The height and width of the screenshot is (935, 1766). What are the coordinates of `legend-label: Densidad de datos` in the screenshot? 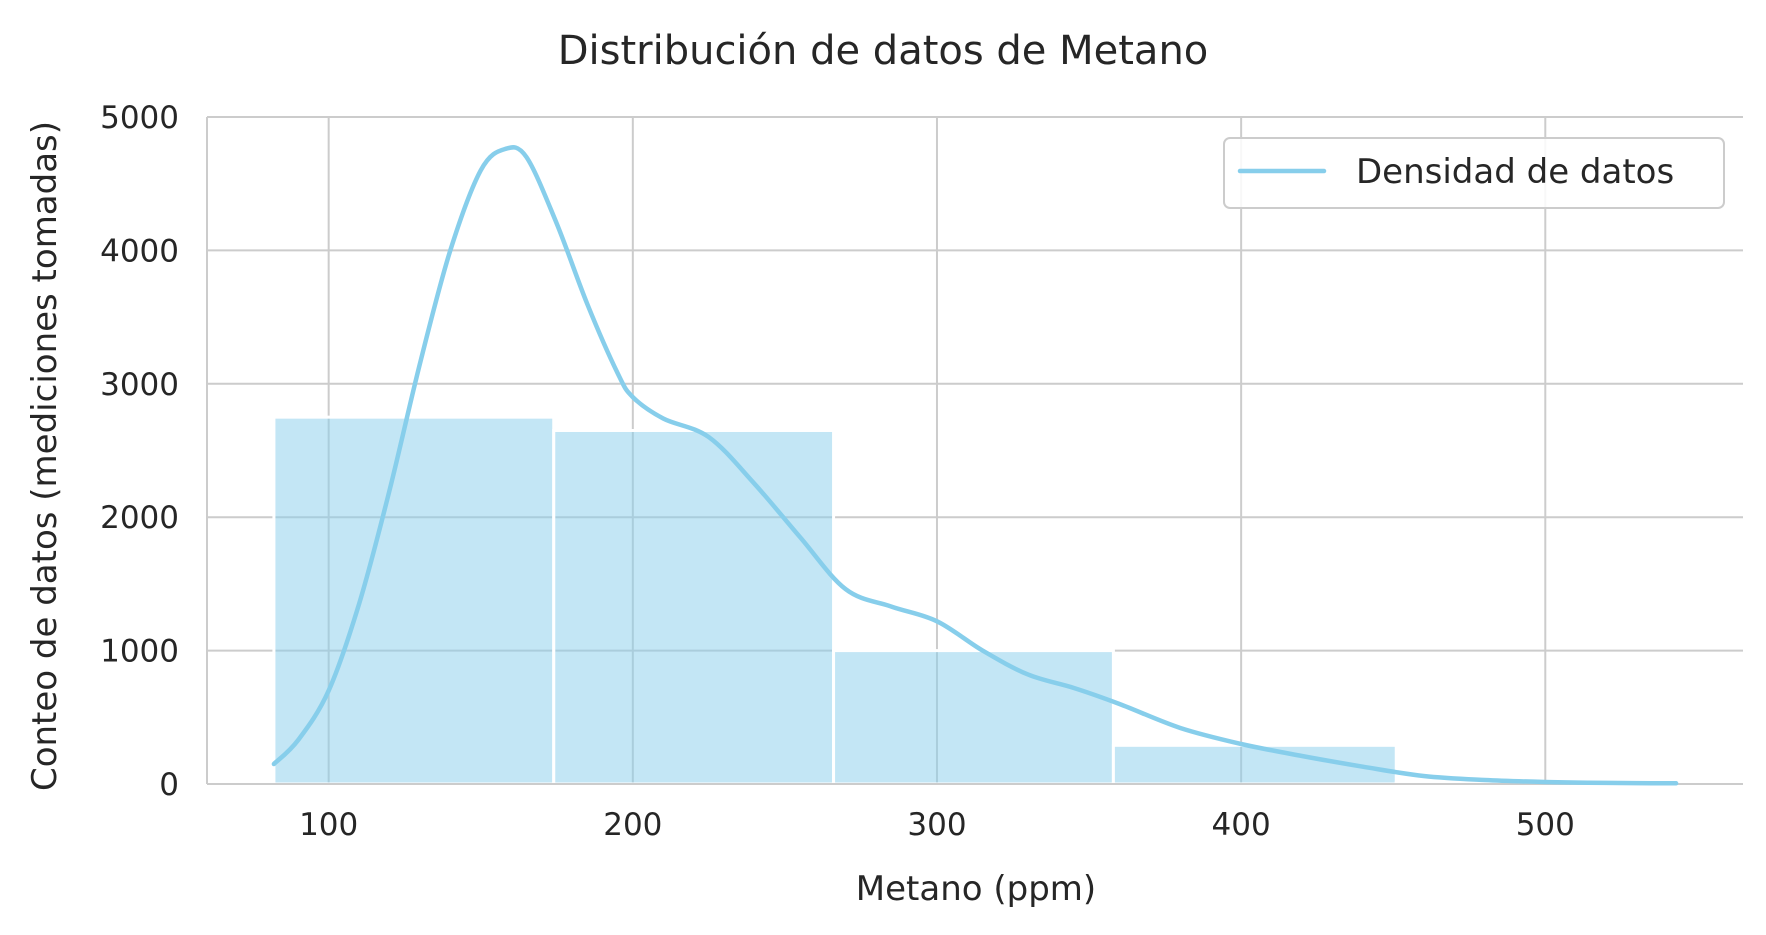 It's located at (1515, 172).